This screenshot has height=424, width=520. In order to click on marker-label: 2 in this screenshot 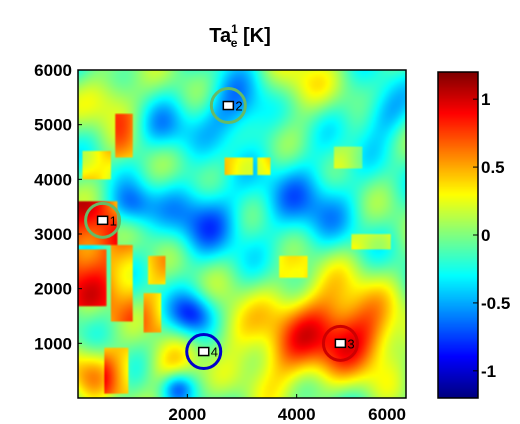, I will do `click(238, 106)`.